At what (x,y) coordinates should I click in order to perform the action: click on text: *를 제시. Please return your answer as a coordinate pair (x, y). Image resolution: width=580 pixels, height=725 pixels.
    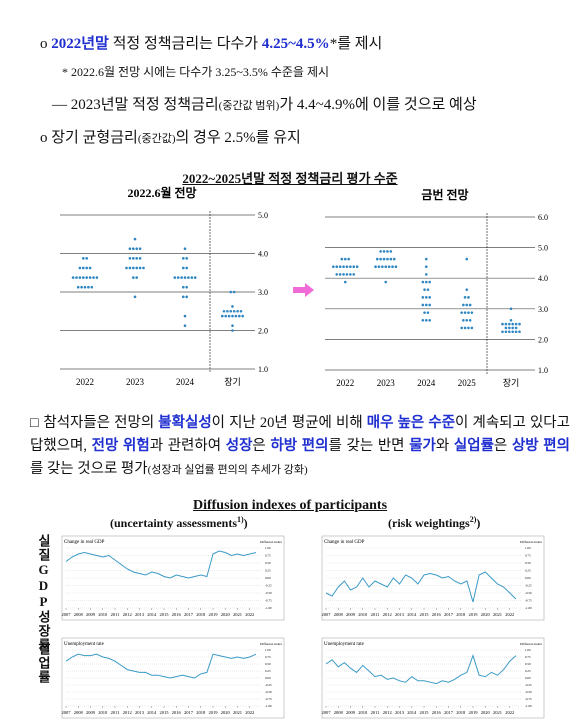
    Looking at the image, I should click on (356, 44).